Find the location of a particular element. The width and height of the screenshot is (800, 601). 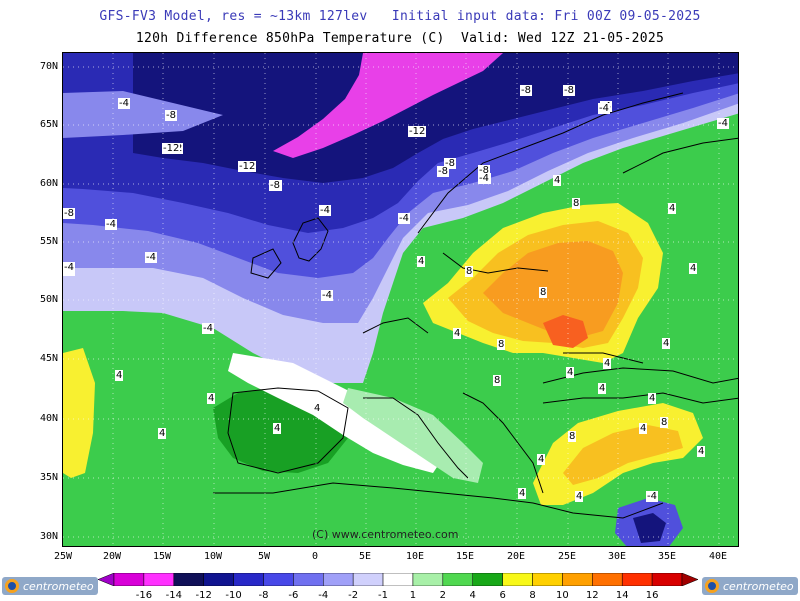

lat-label: 65N is located at coordinates (48, 124).